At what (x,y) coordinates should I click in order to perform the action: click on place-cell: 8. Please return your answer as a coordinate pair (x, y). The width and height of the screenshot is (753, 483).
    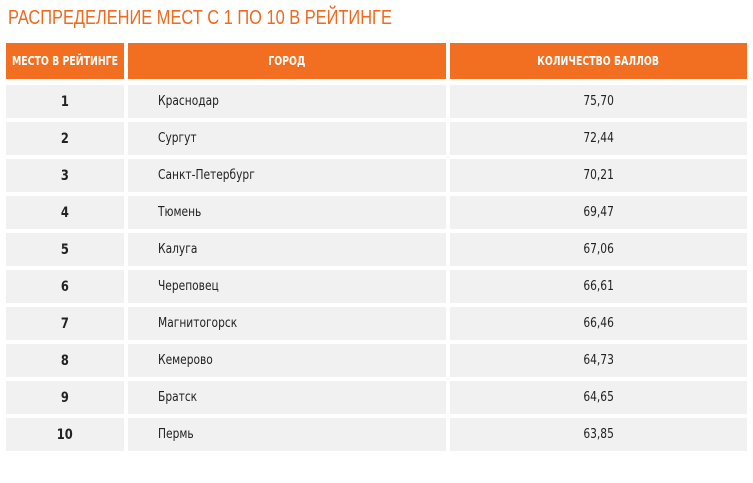
    Looking at the image, I should click on (65, 360).